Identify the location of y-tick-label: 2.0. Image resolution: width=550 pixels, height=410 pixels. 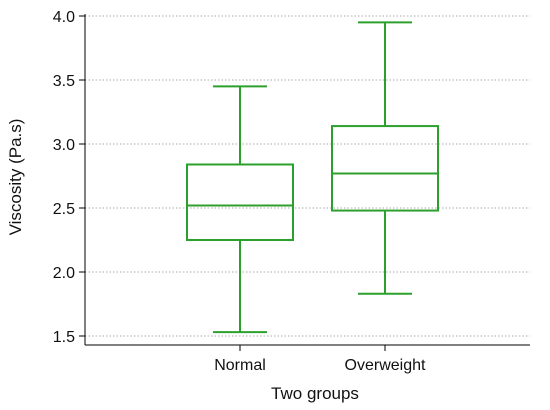
(64, 273).